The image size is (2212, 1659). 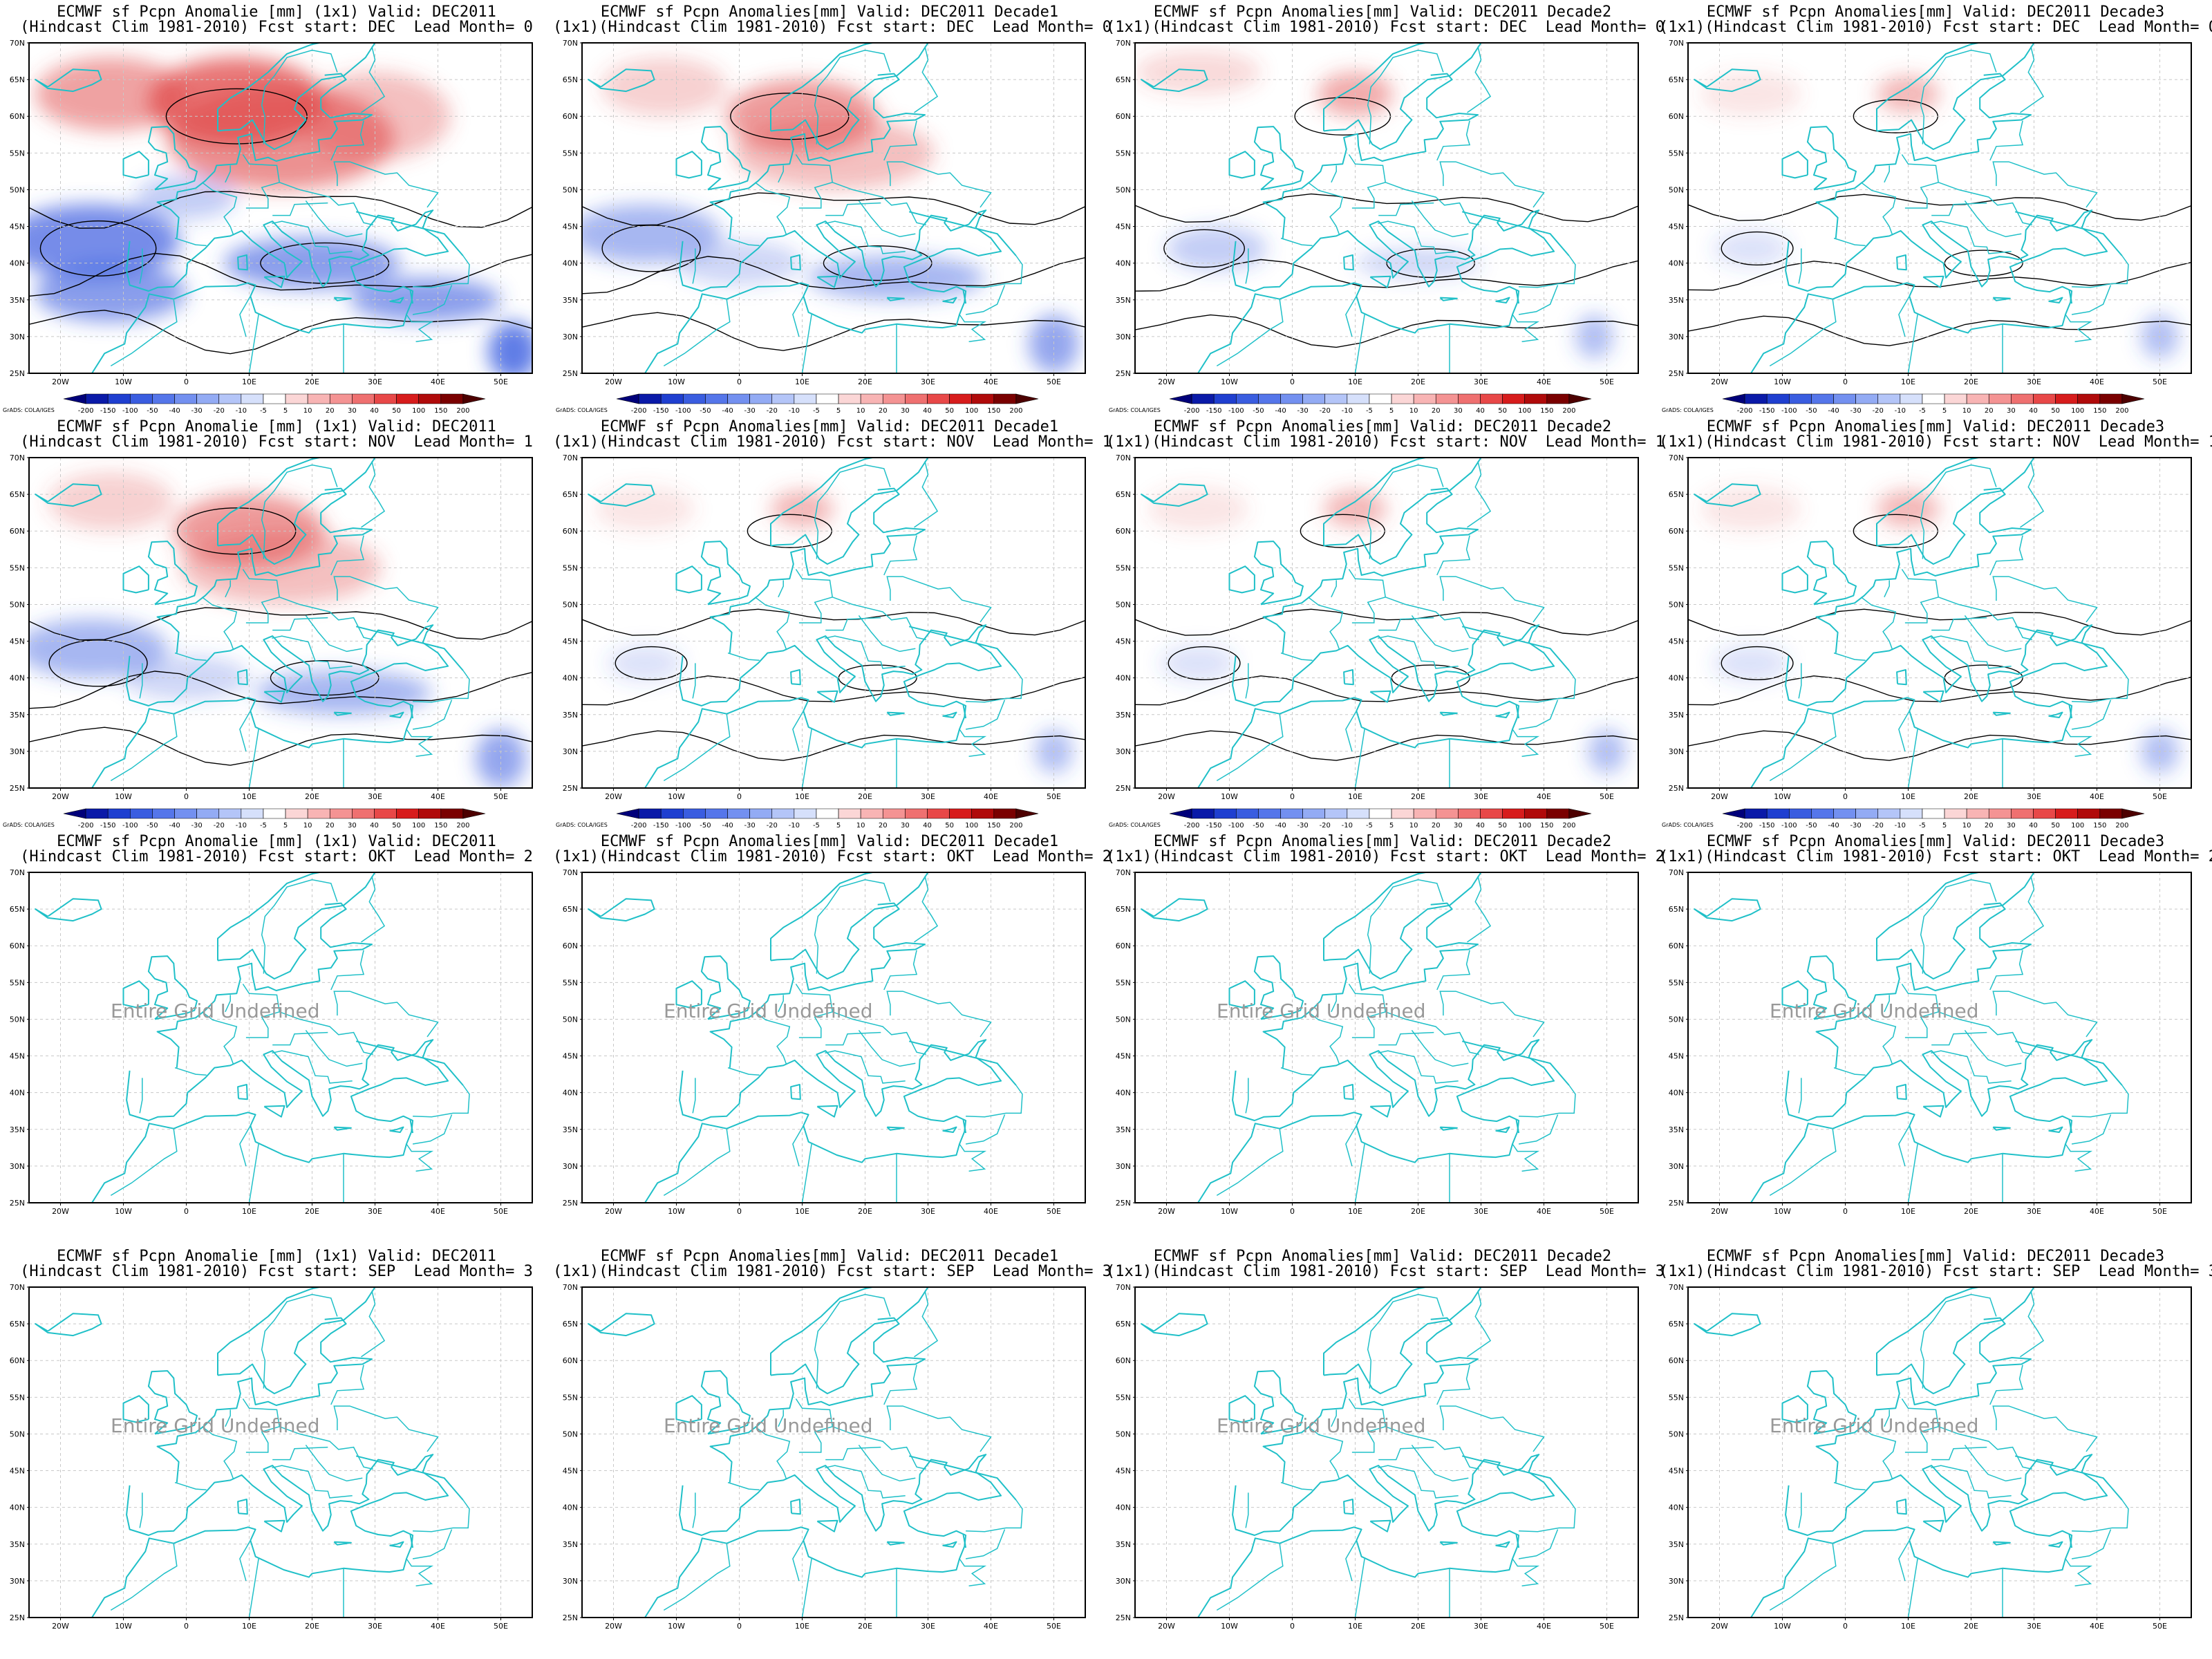 I want to click on lat-tick-label: 60N, so click(x=570, y=1360).